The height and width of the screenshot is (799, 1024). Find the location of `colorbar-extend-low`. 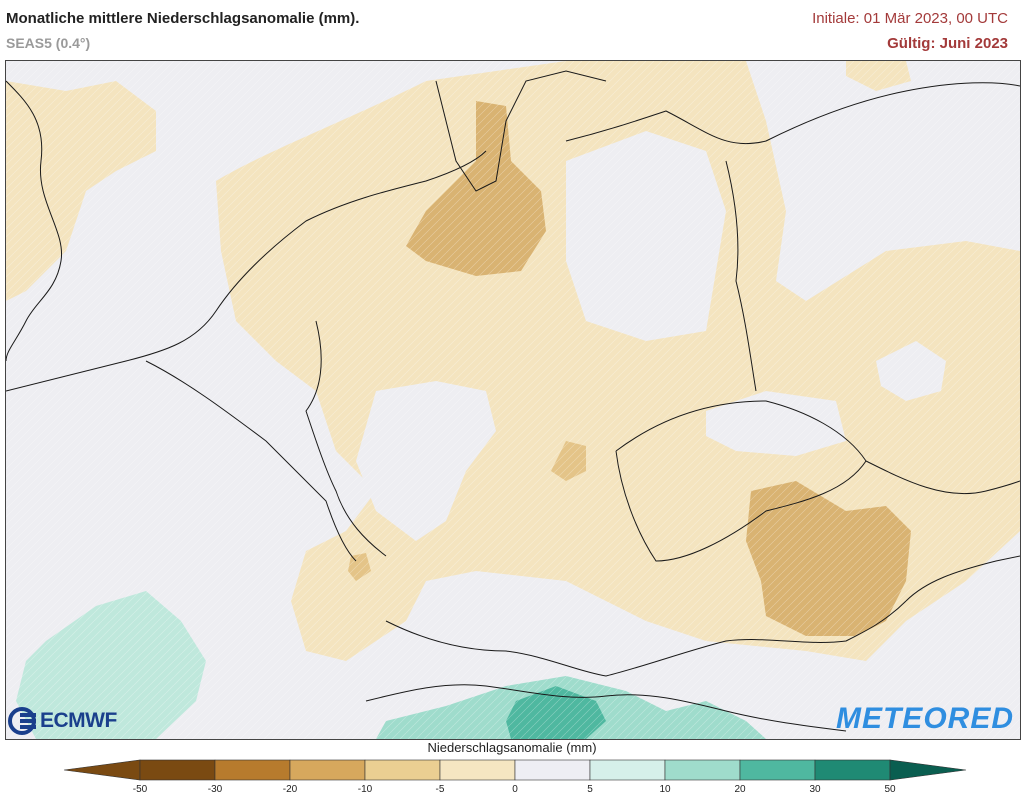

colorbar-extend-low is located at coordinates (102, 770).